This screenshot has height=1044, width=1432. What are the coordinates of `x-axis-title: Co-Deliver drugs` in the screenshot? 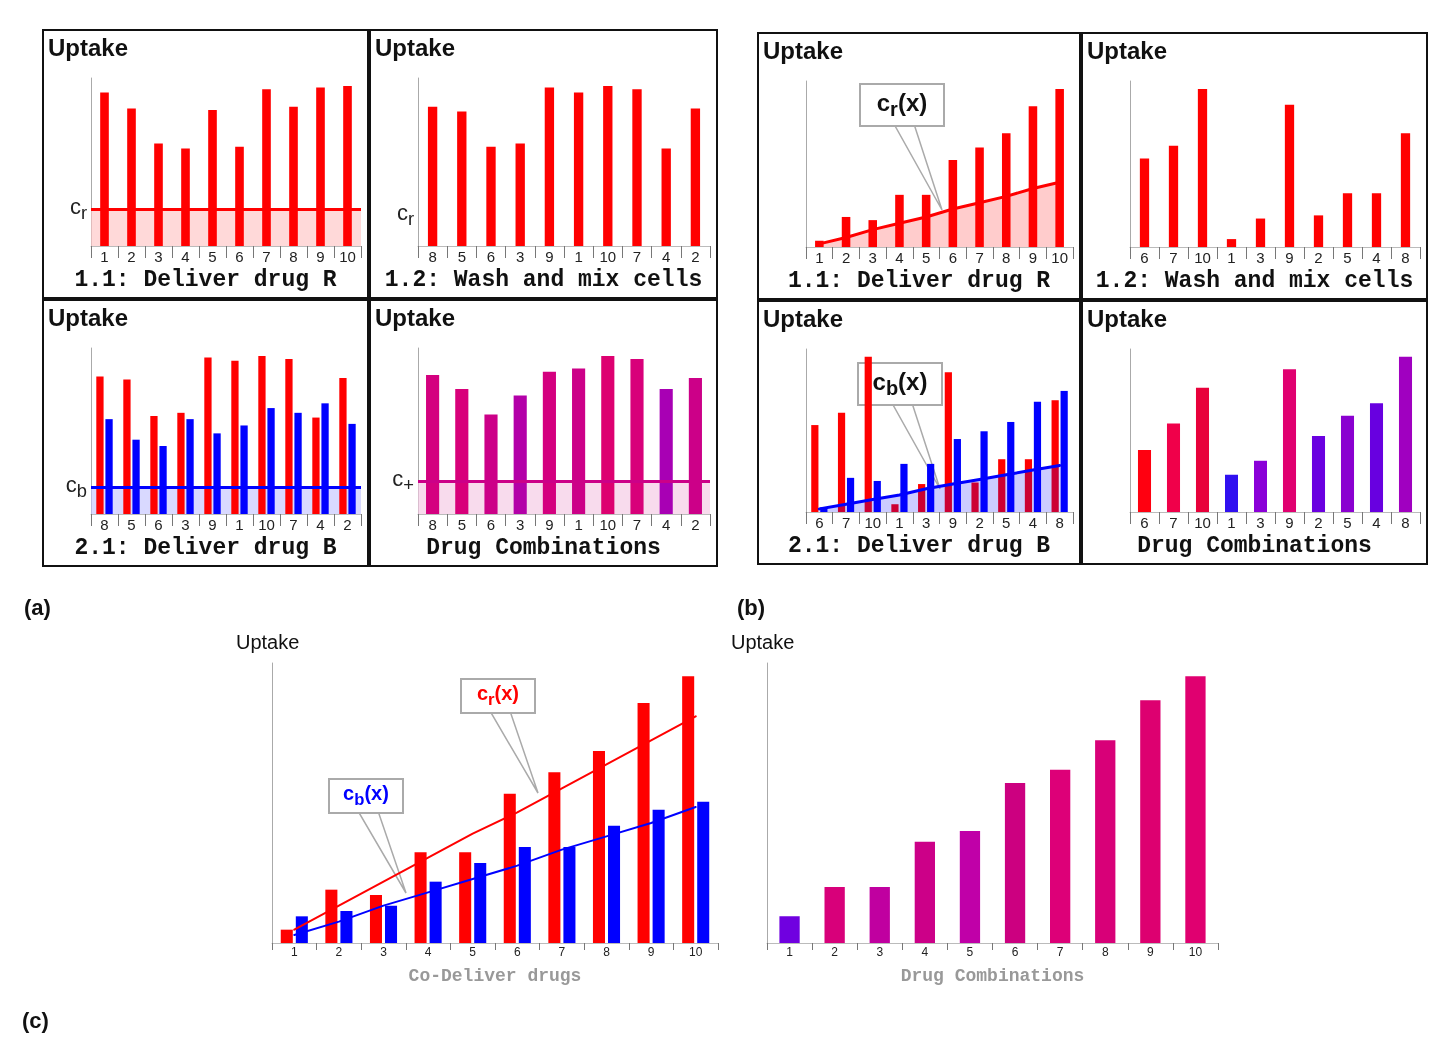 It's located at (495, 976).